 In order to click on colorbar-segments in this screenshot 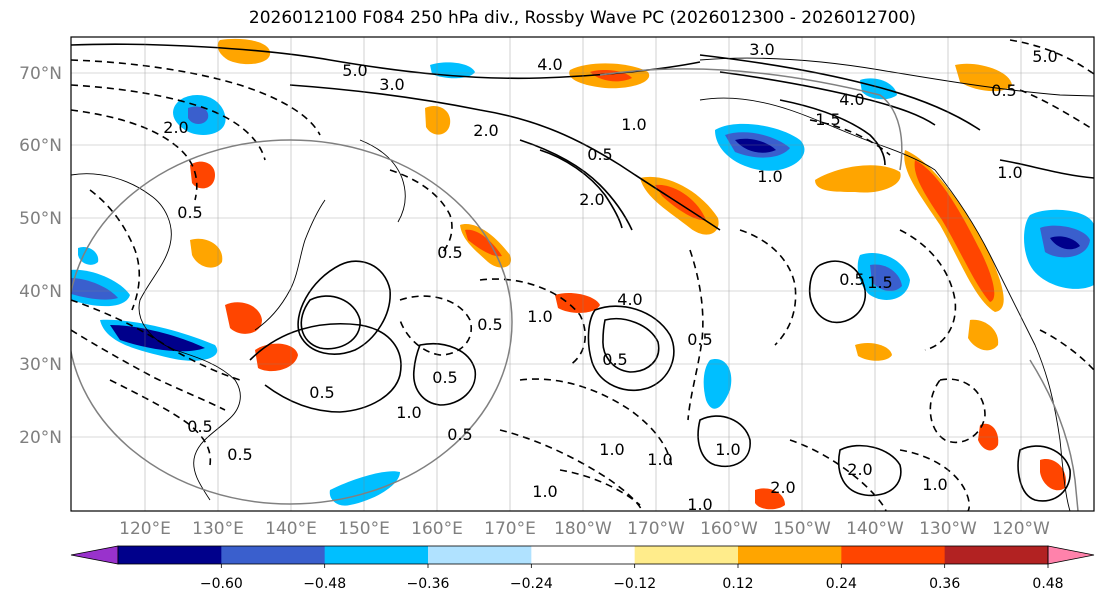, I will do `click(582, 555)`.